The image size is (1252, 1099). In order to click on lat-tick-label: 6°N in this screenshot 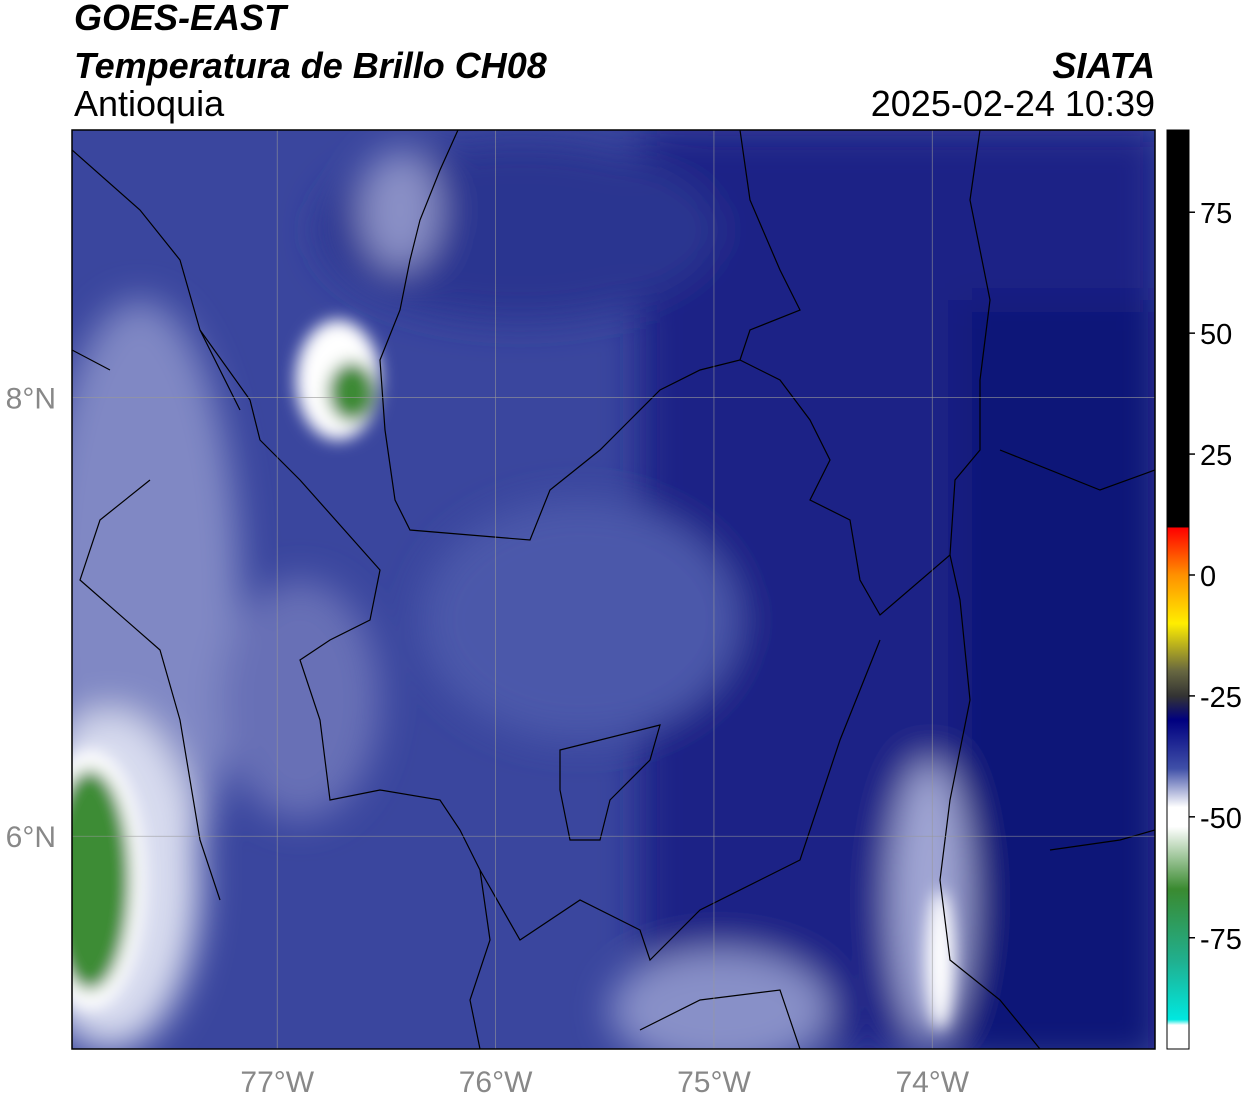, I will do `click(31, 837)`.